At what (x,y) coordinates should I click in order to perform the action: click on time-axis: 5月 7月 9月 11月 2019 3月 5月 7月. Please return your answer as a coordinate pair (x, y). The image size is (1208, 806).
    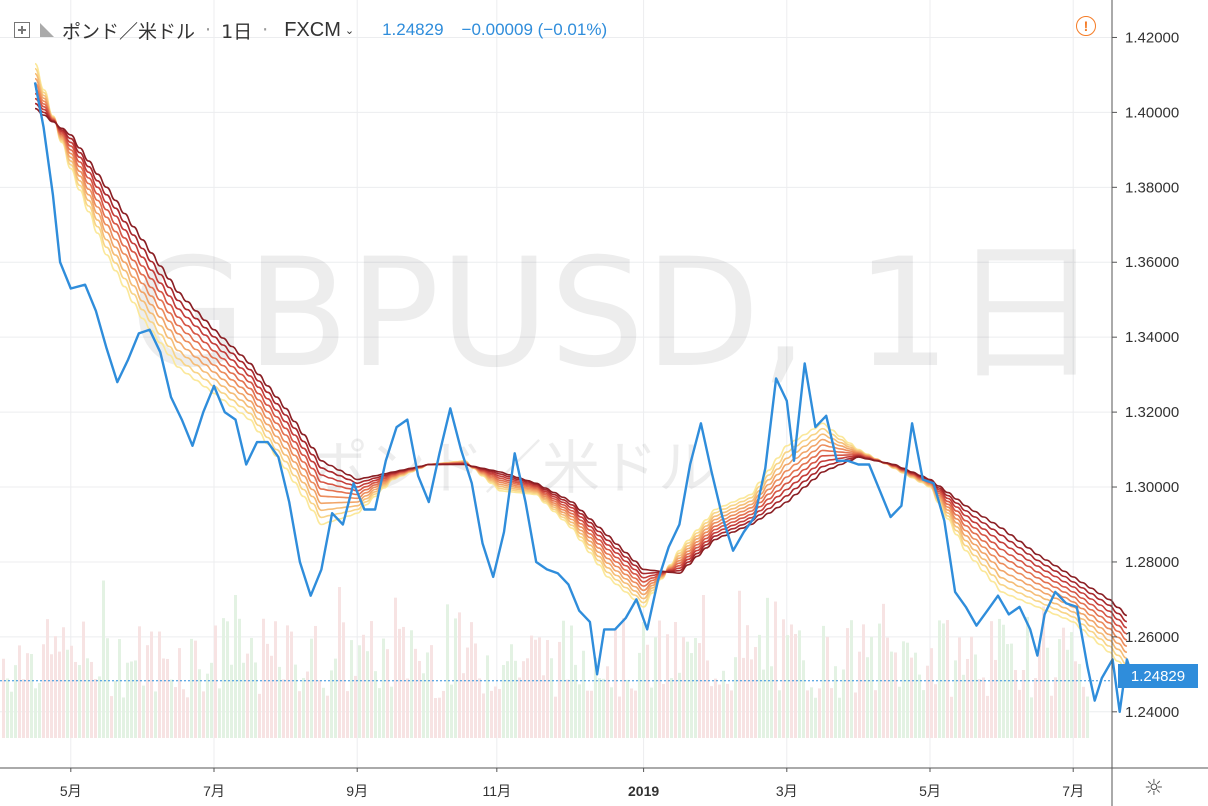
    Looking at the image, I should click on (572, 783).